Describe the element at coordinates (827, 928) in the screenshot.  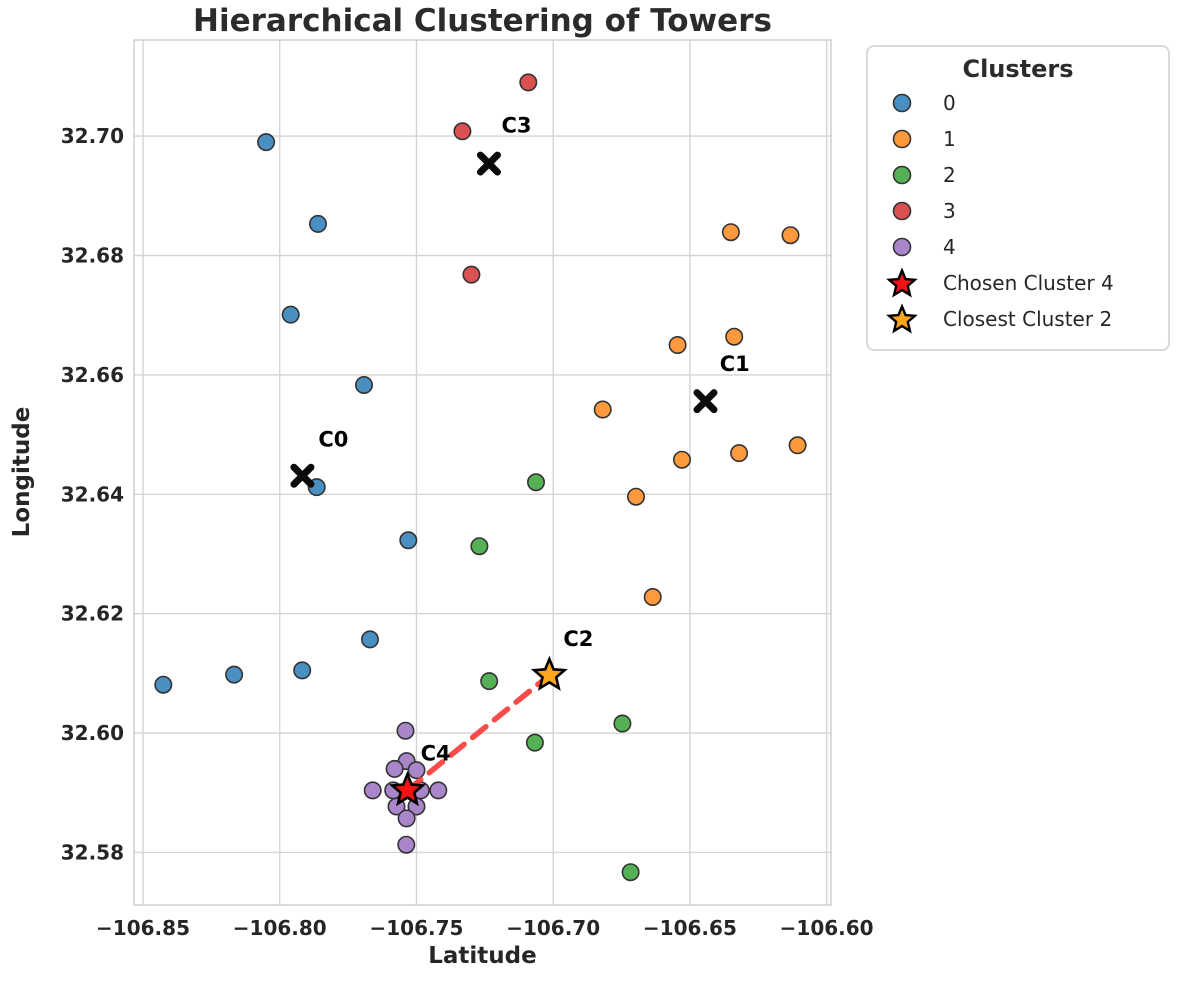
I see `x-tick-label: −106.60` at that location.